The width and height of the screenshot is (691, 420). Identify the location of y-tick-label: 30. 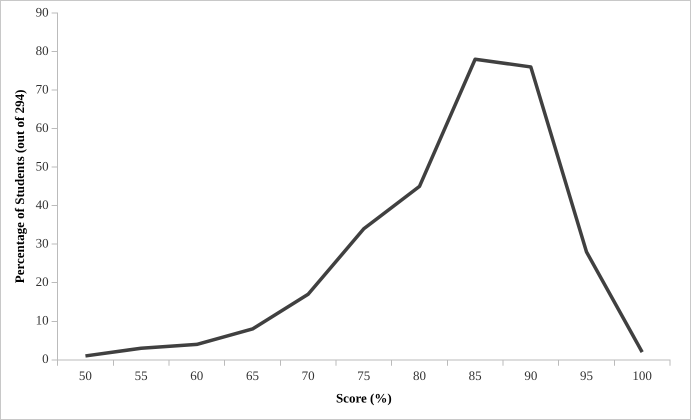
(42, 243).